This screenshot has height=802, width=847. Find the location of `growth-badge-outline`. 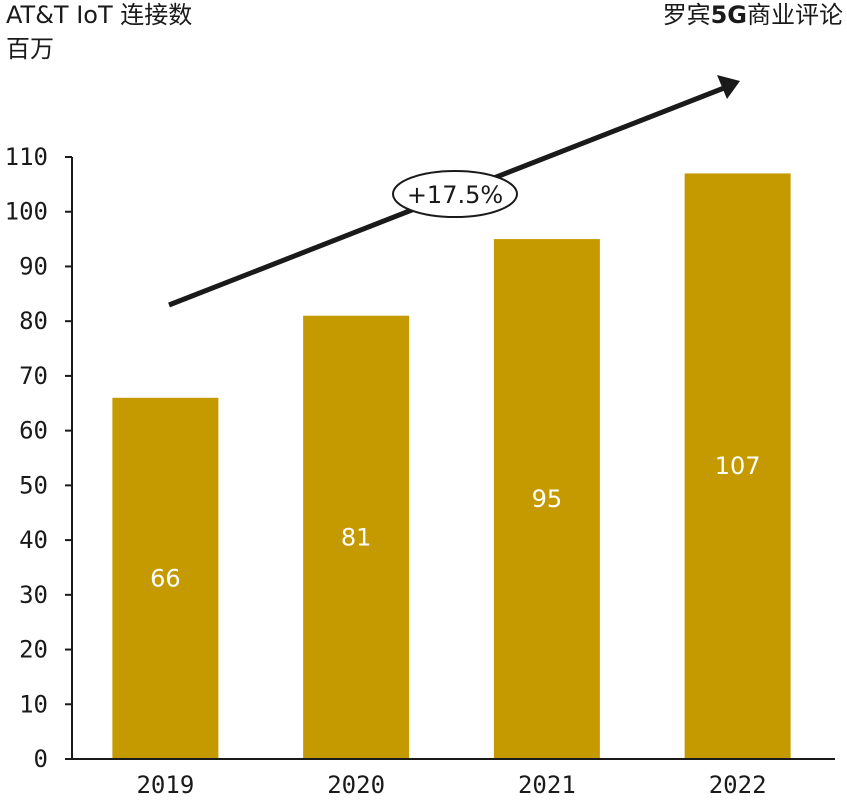

growth-badge-outline is located at coordinates (455, 194).